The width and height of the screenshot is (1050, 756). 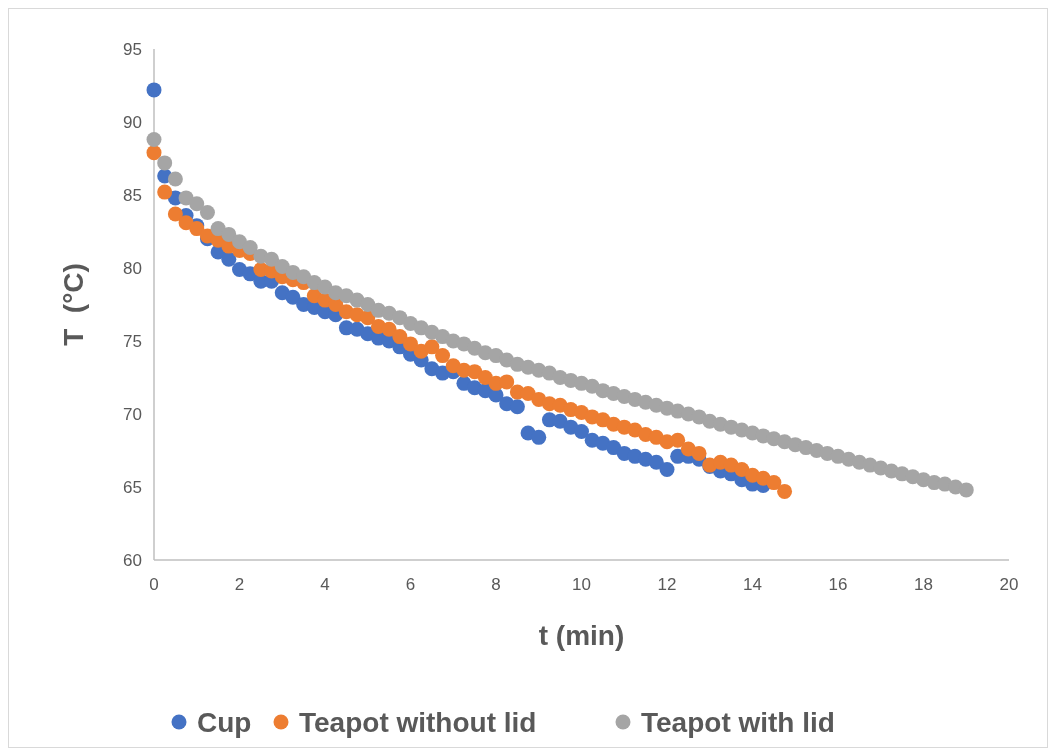 What do you see at coordinates (838, 584) in the screenshot?
I see `x-tick-label: 16` at bounding box center [838, 584].